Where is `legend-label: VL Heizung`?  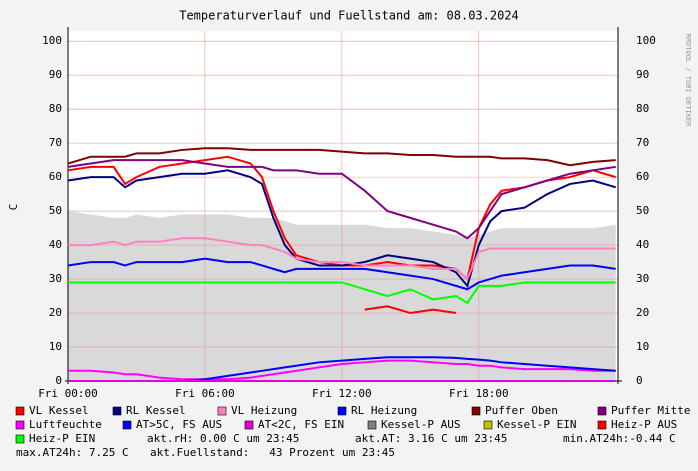
legend-label: VL Heizung is located at coordinates (264, 410).